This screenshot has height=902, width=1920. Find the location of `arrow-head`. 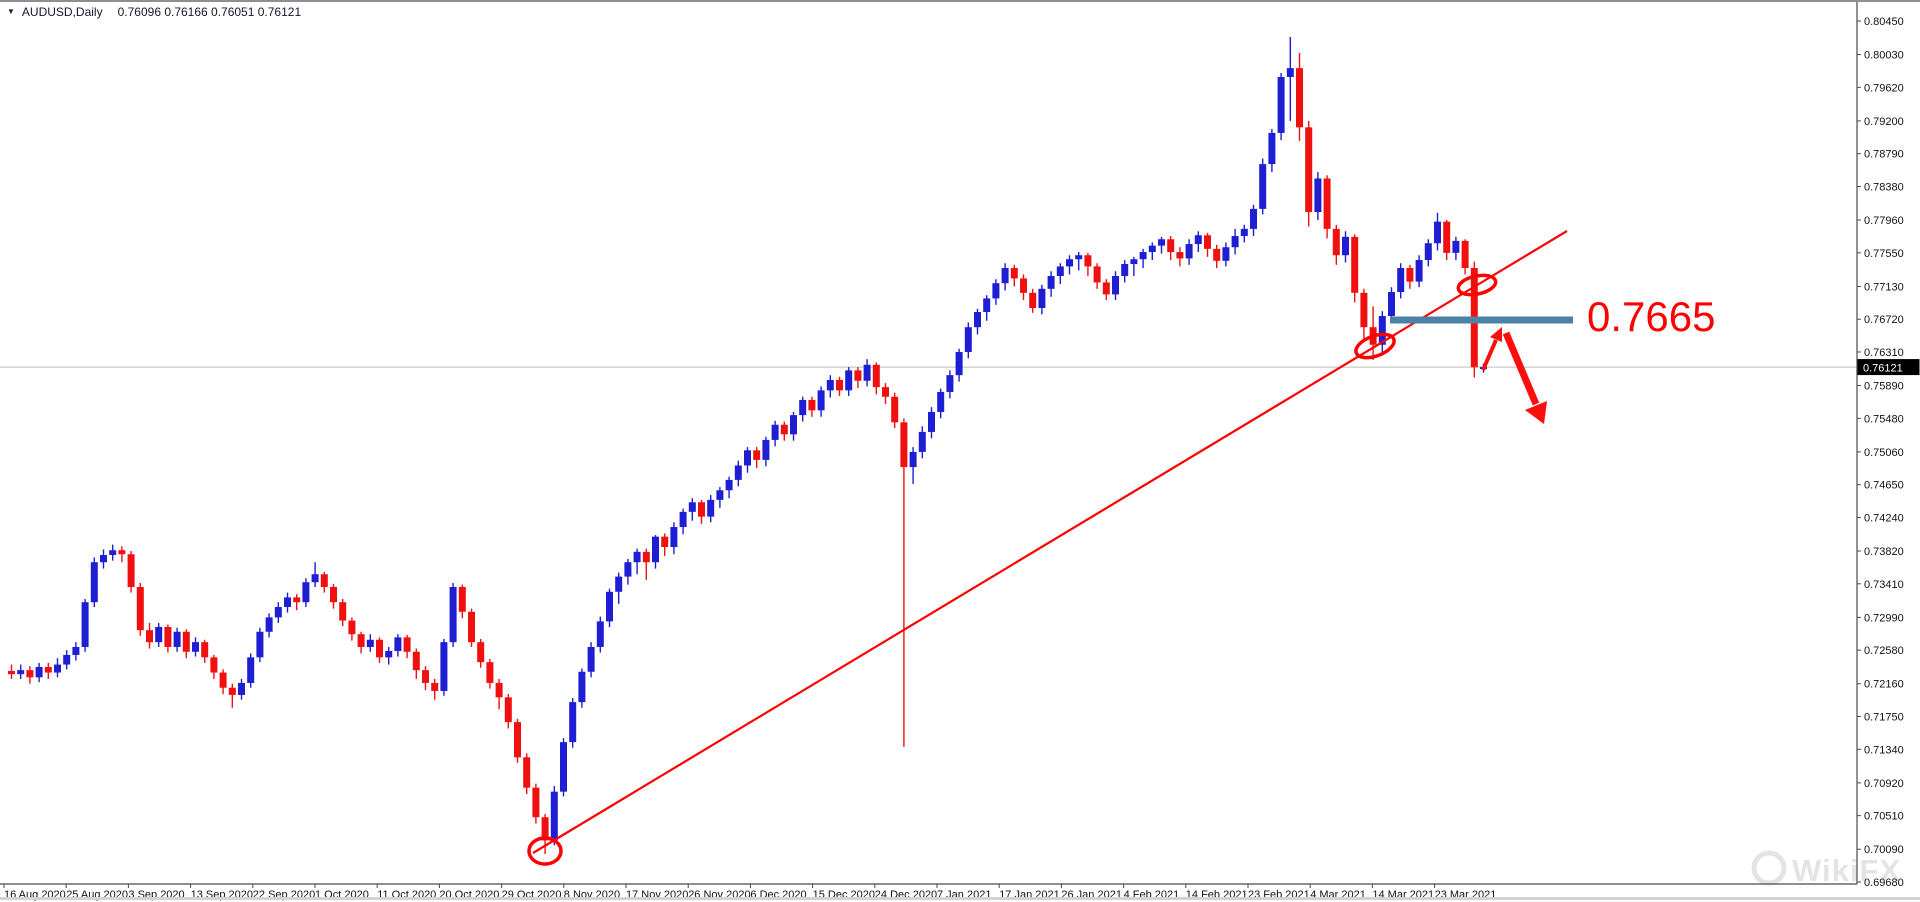

arrow-head is located at coordinates (1496, 334).